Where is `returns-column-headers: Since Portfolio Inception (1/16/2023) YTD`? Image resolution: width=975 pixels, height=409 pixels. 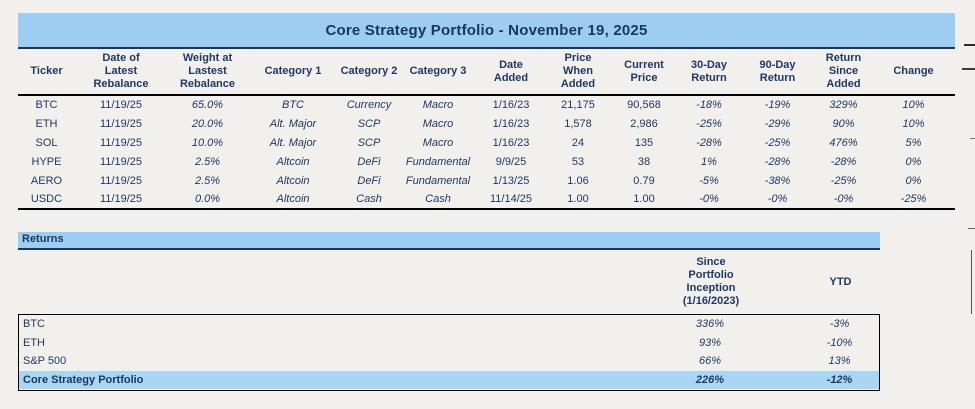
returns-column-headers: Since Portfolio Inception (1/16/2023) YTD is located at coordinates (449, 282).